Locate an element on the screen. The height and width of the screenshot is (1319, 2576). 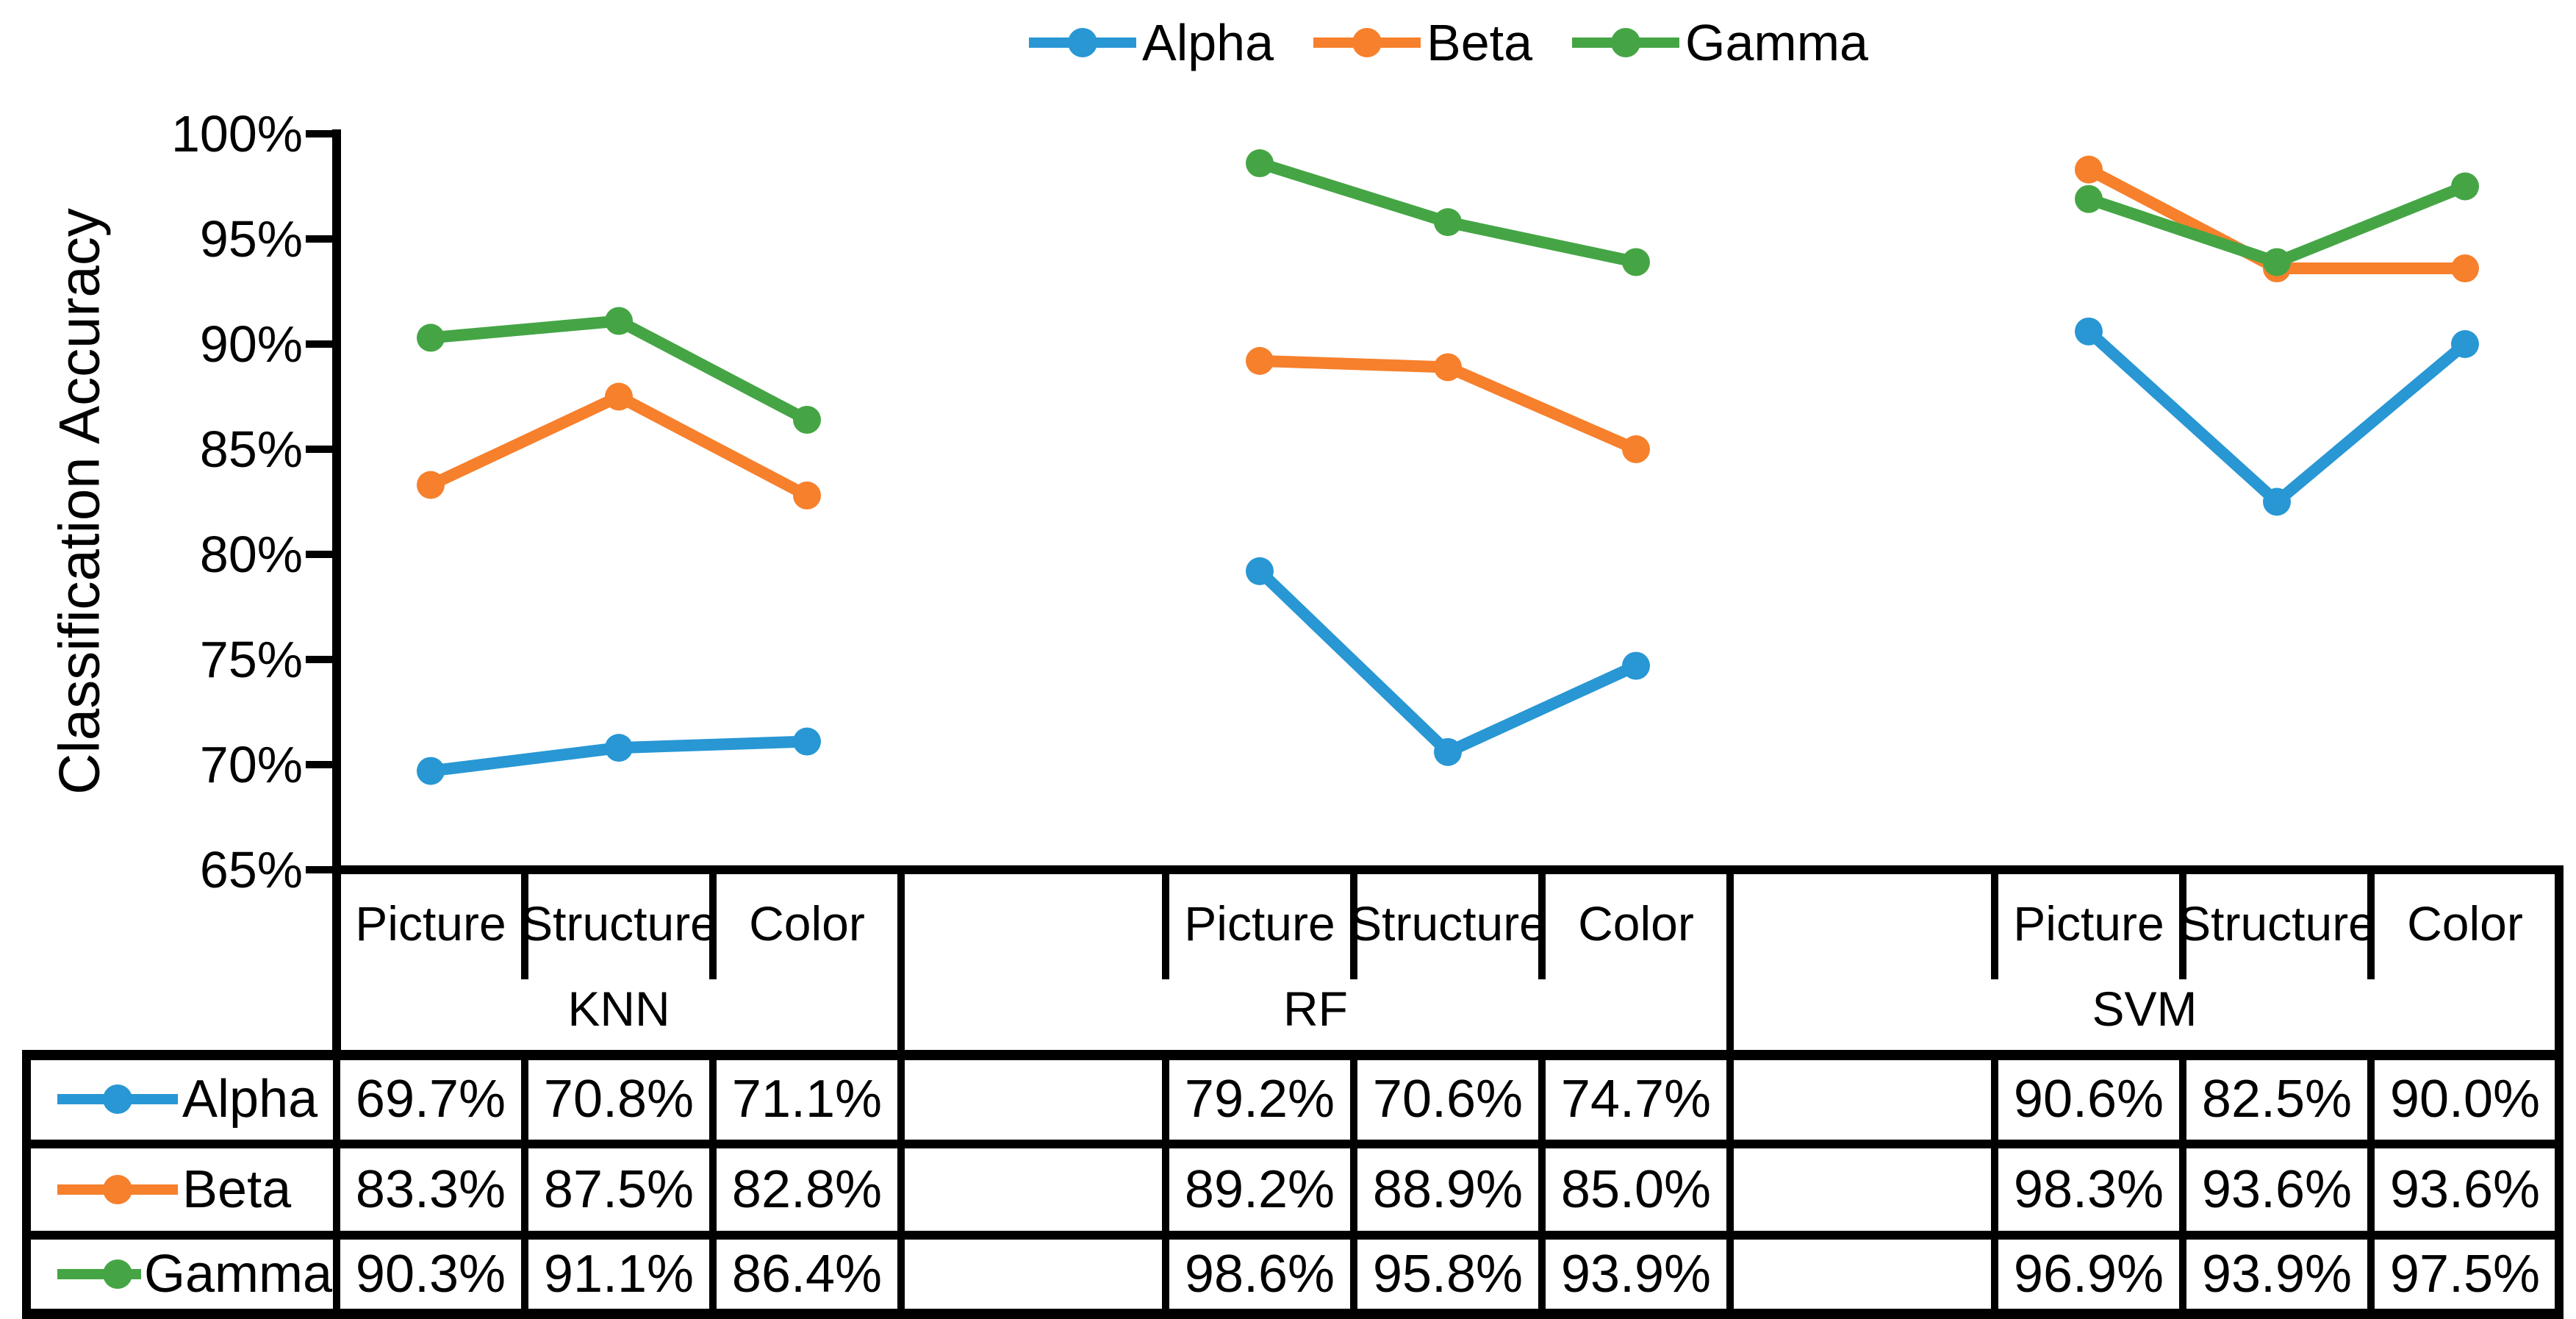
legend-label: Gamma is located at coordinates (1776, 43).